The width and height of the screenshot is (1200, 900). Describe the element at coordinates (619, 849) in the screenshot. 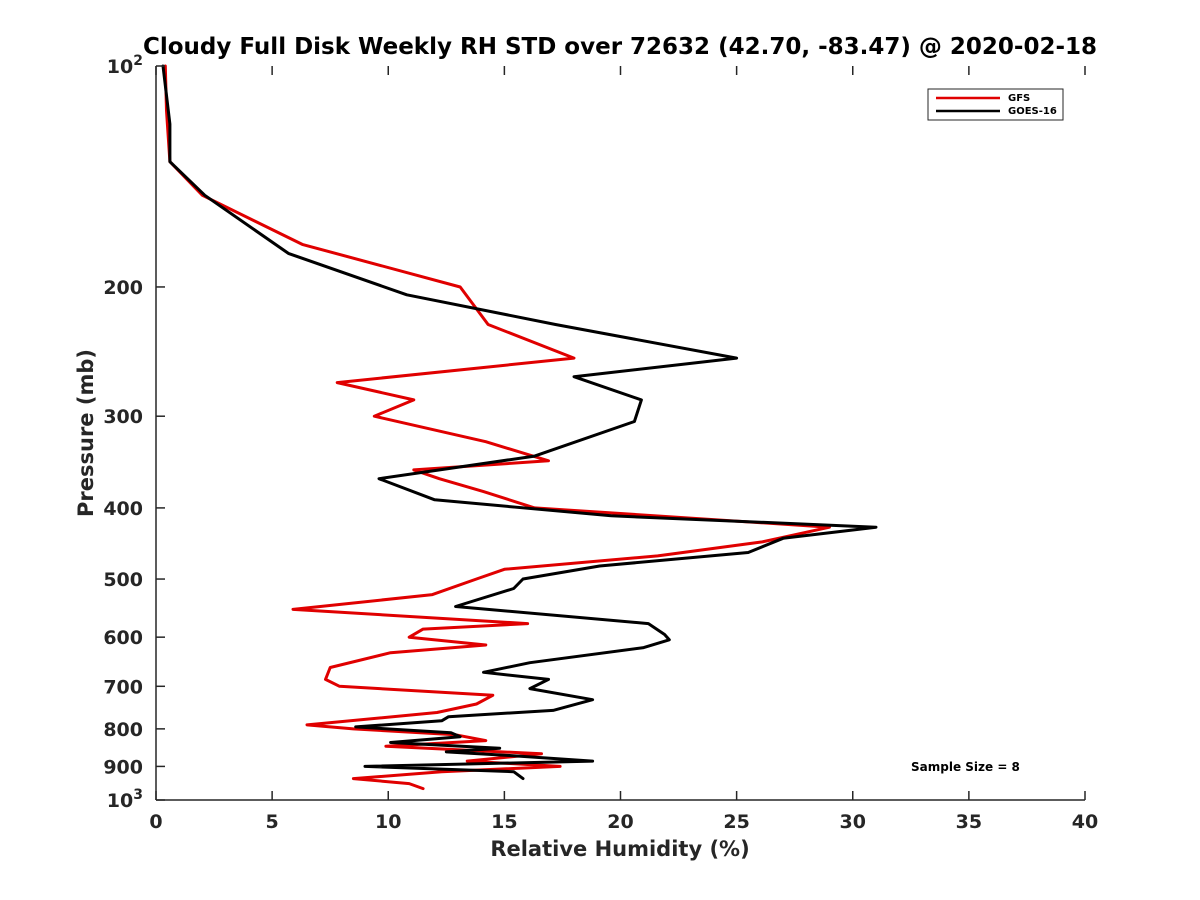

I see `x-axis-title: Relative Humidity (%)` at that location.